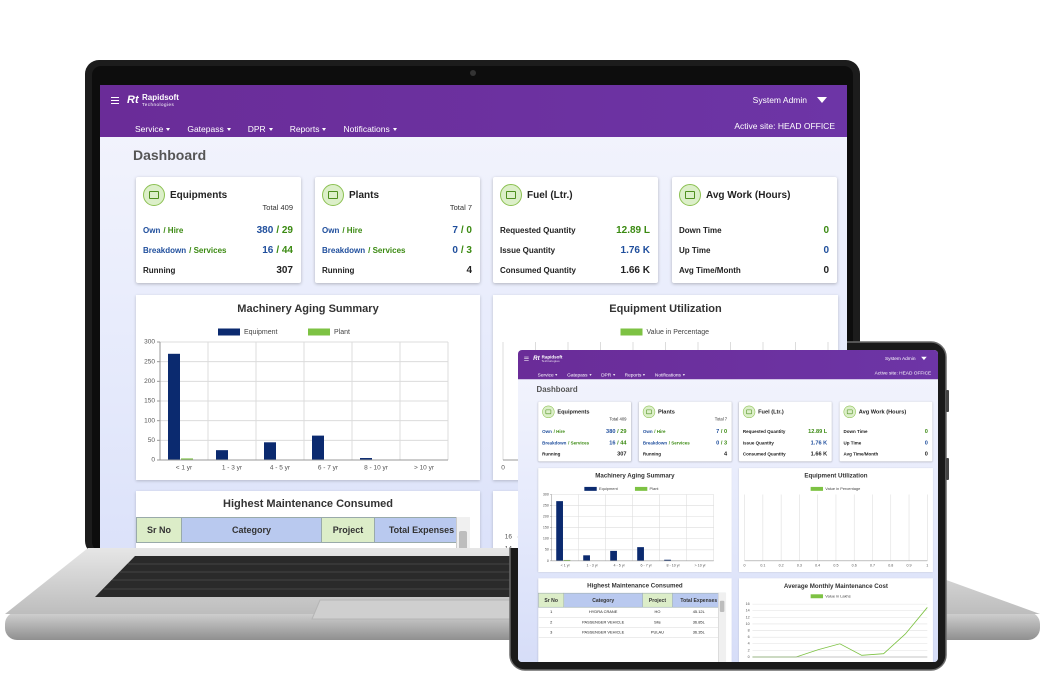 The width and height of the screenshot is (1042, 698). Describe the element at coordinates (469, 270) in the screenshot. I see `stat-value: 4` at that location.